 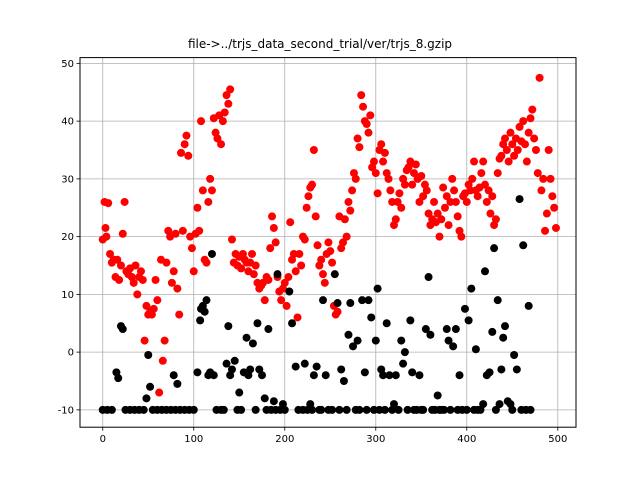 What do you see at coordinates (67, 64) in the screenshot?
I see `y-tick-label: 50` at bounding box center [67, 64].